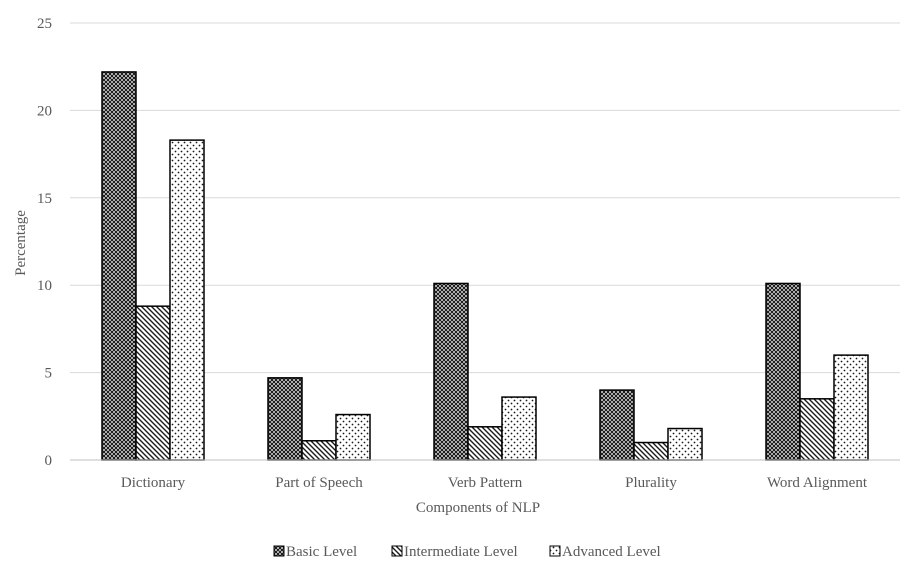 The width and height of the screenshot is (903, 564). I want to click on y-tick-label: 0, so click(49, 461).